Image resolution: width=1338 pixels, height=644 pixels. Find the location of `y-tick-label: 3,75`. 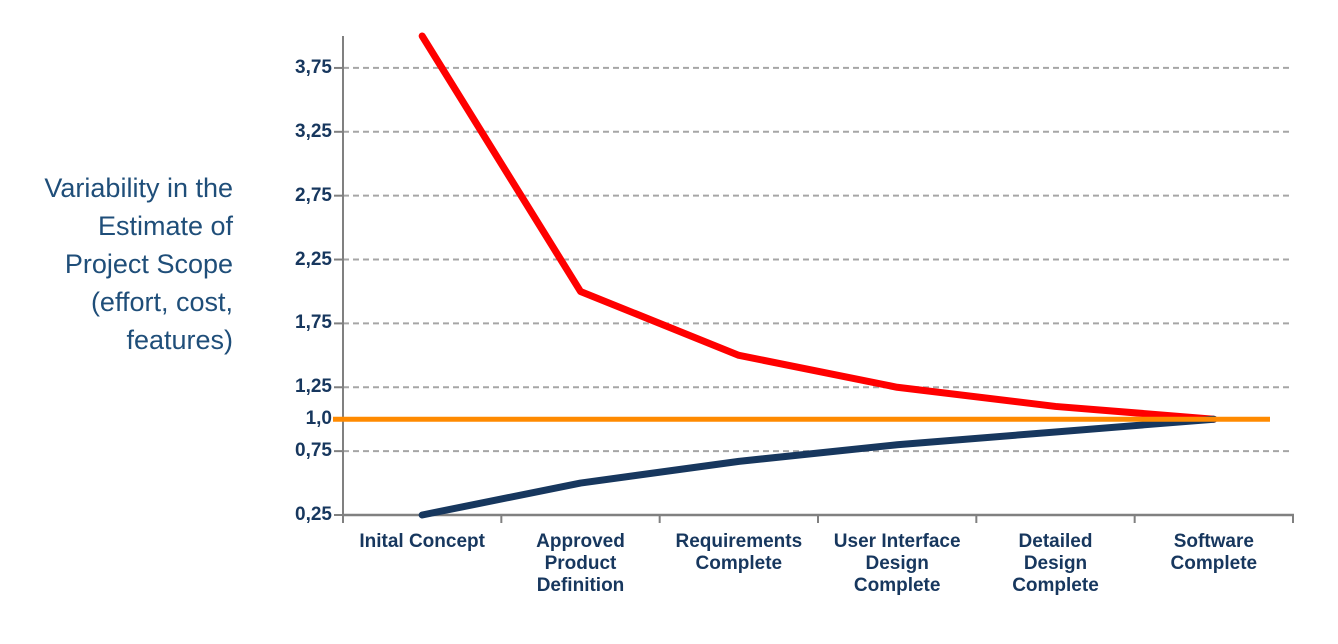

y-tick-label: 3,75 is located at coordinates (313, 67).